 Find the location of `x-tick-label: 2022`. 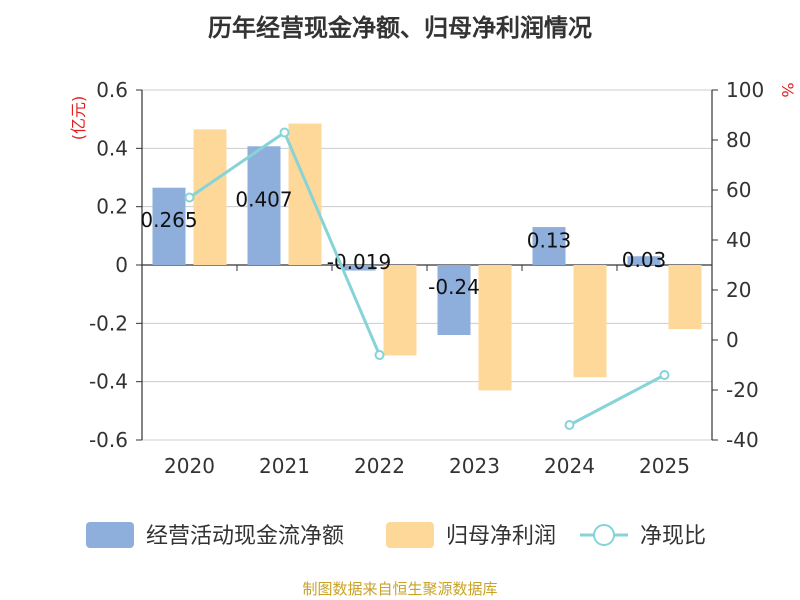

x-tick-label: 2022 is located at coordinates (379, 466).